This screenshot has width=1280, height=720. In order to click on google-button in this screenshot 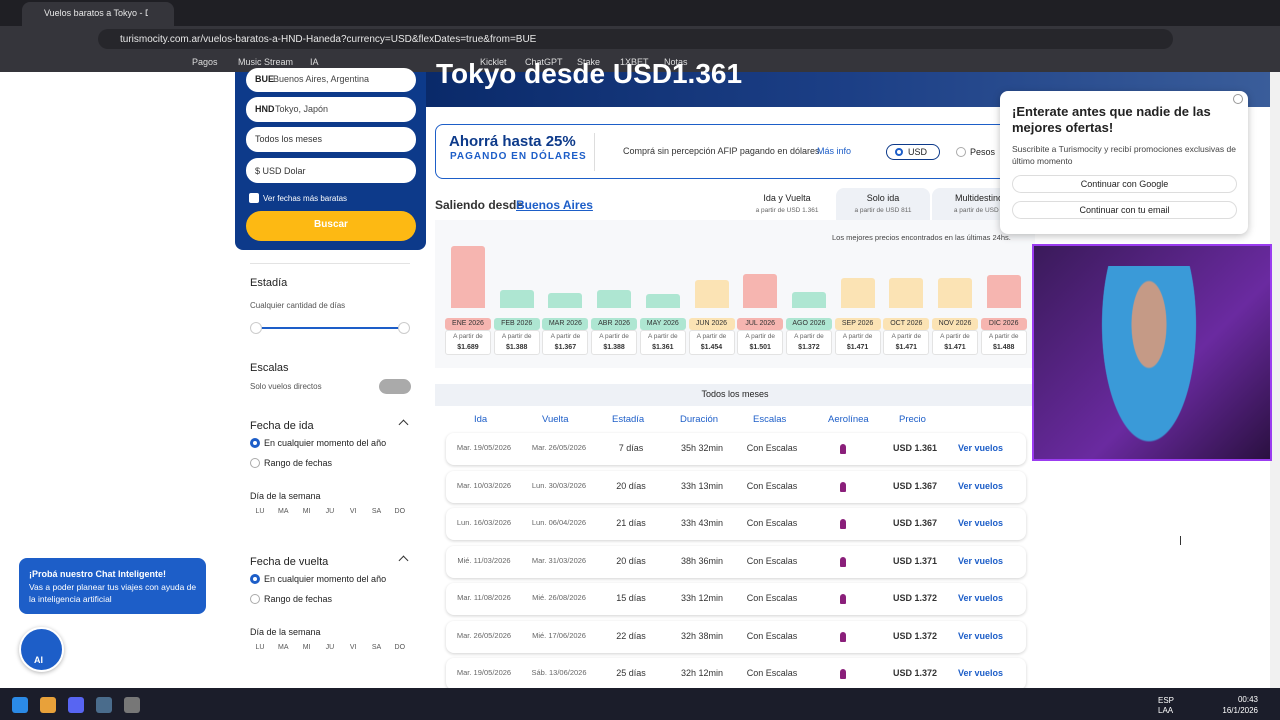, I will do `click(1124, 184)`.